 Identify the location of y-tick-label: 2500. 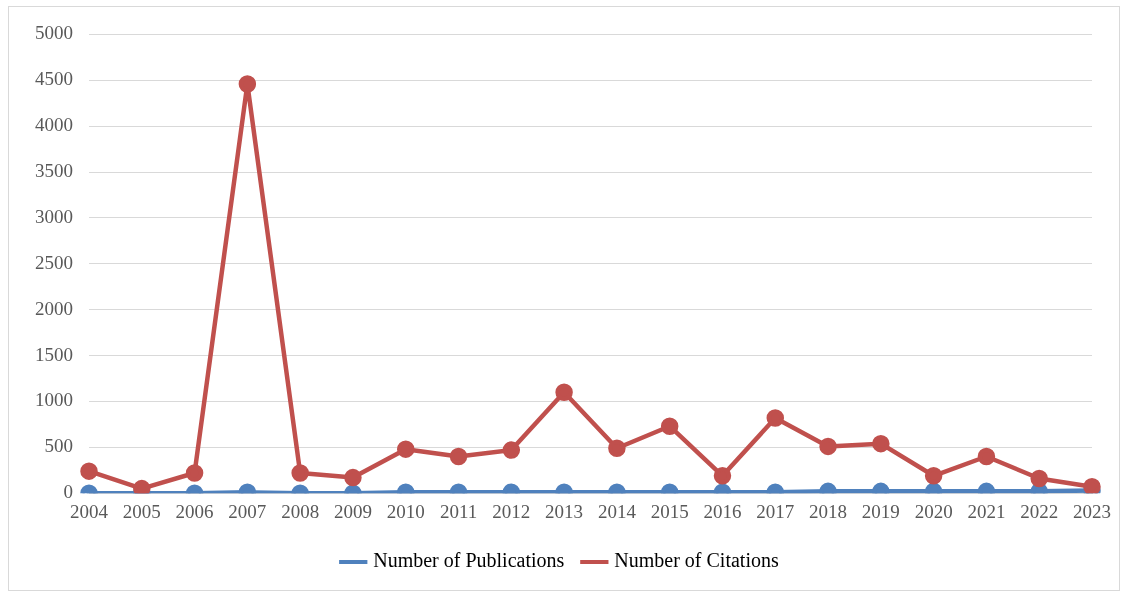
(54, 262).